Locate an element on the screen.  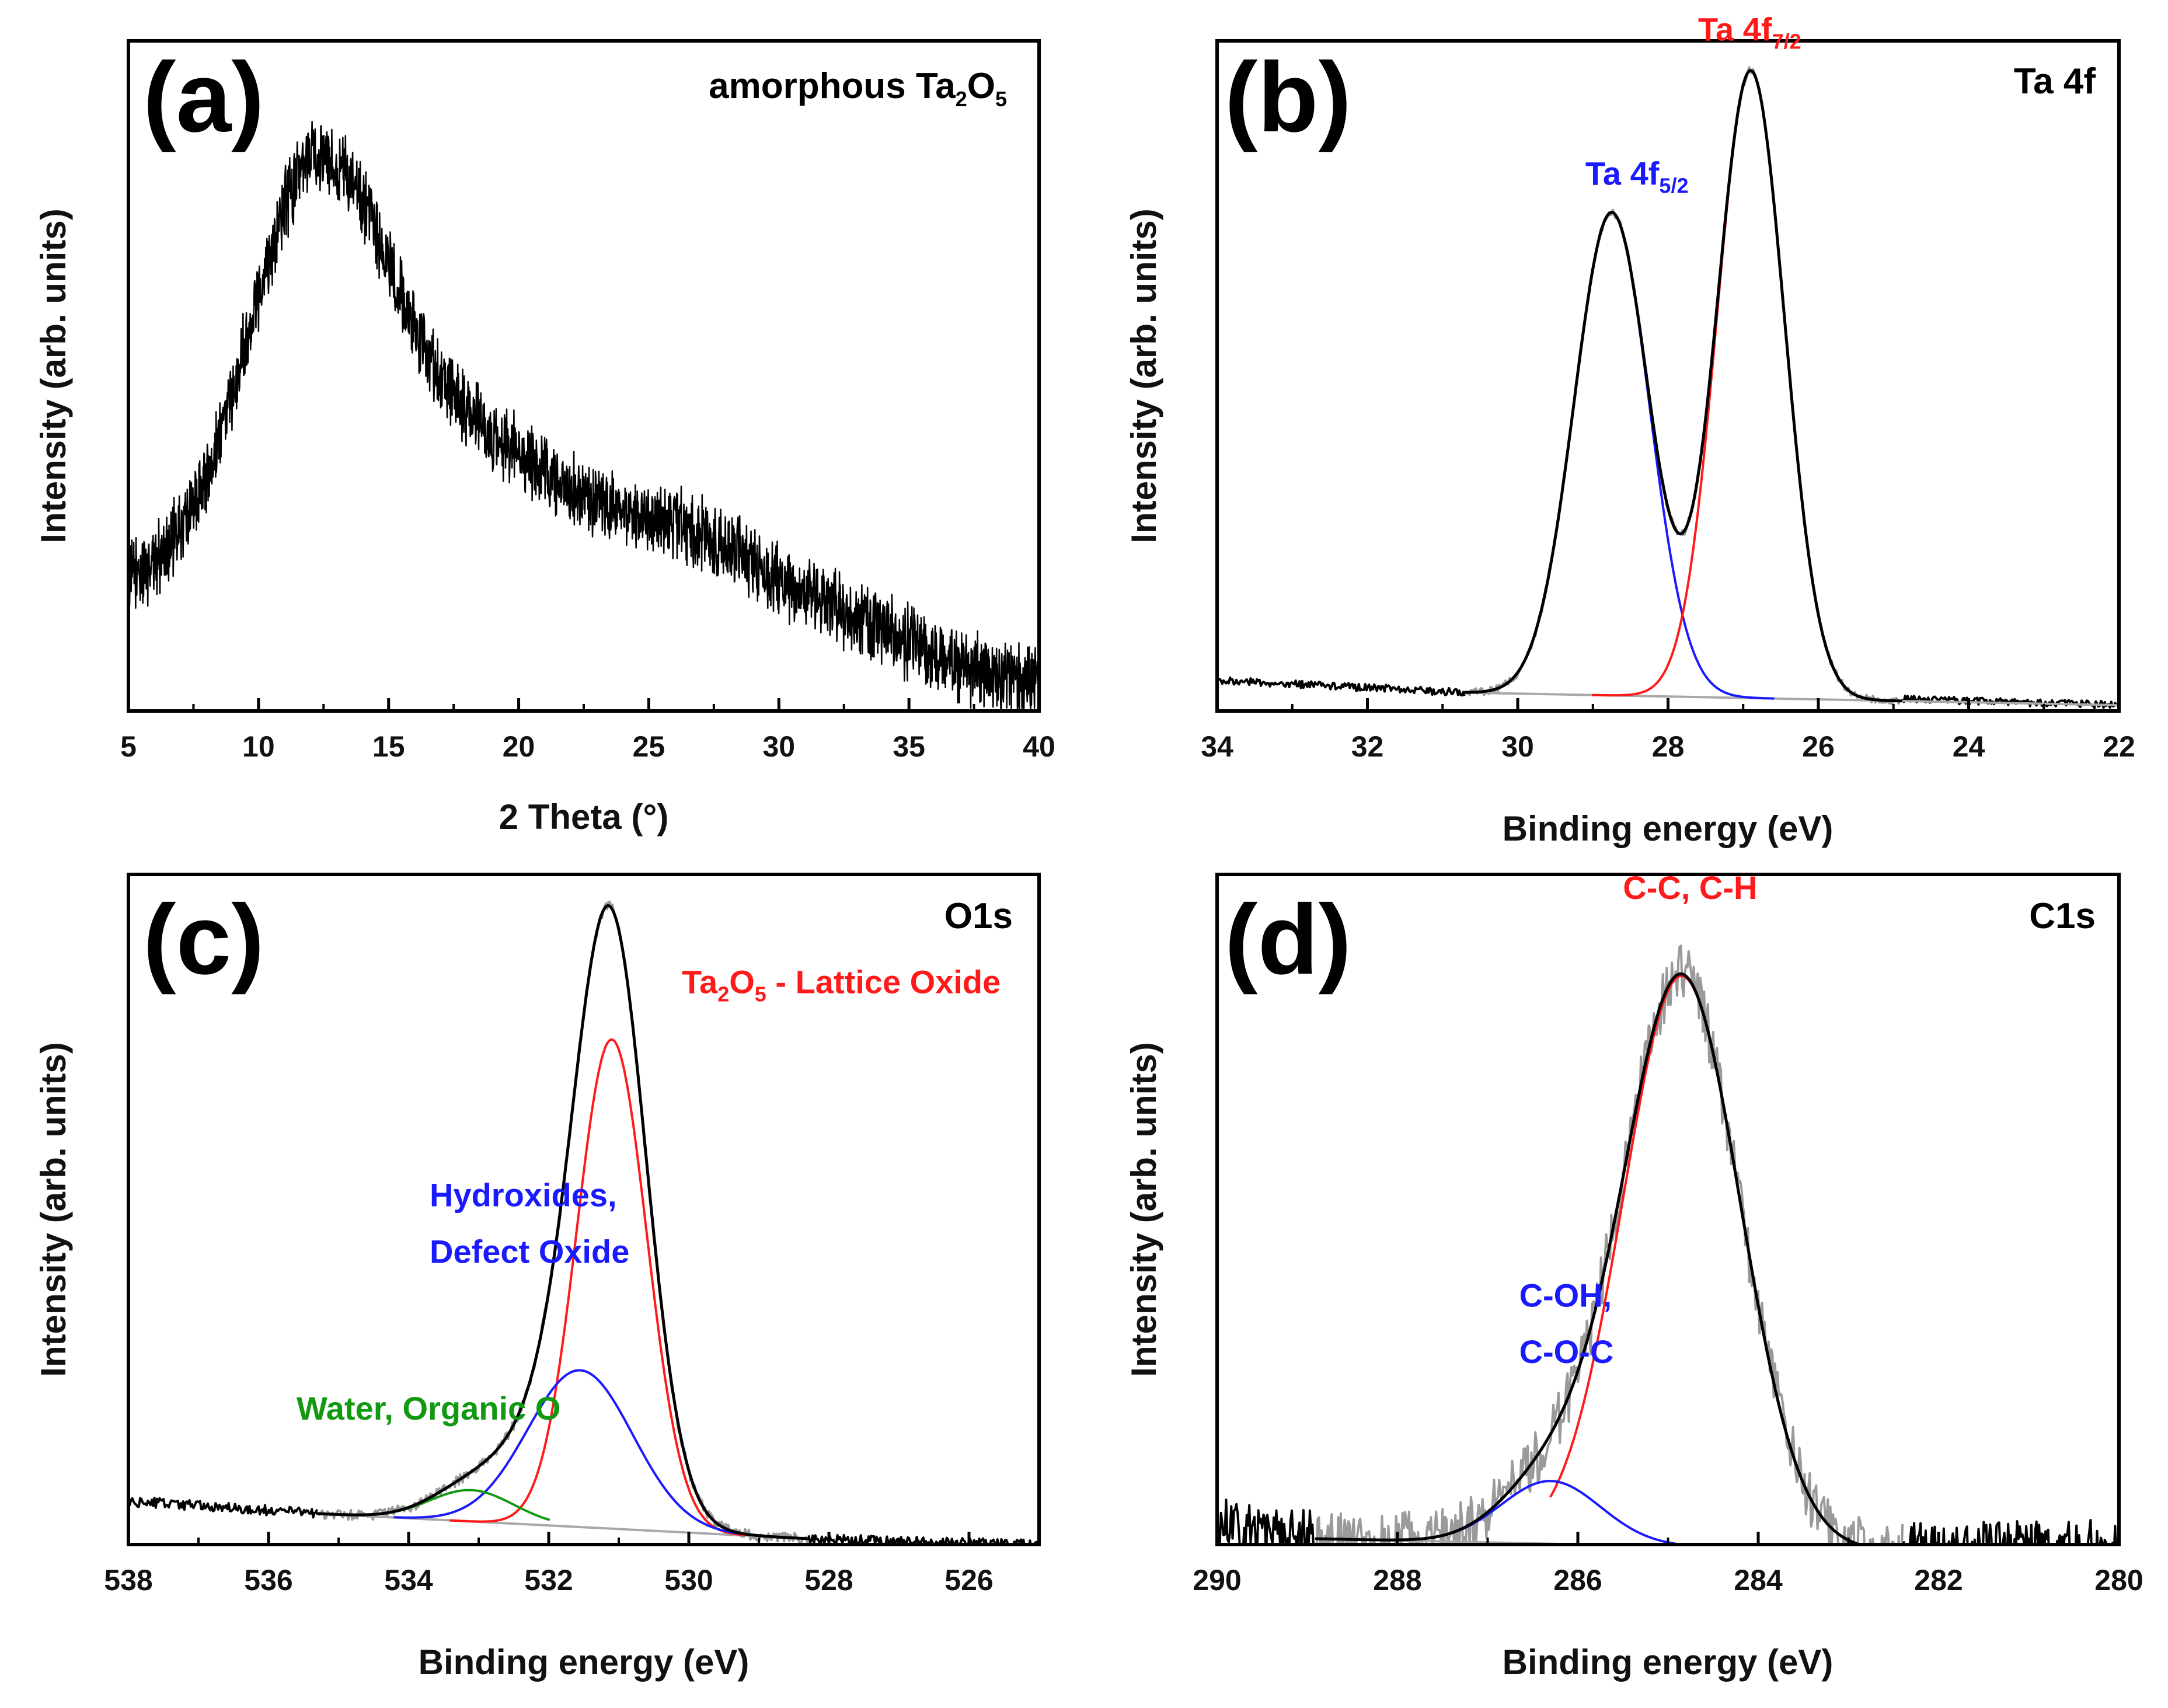
panel-c-ylabel: Intensity (arb. units) is located at coordinates (54, 1209).